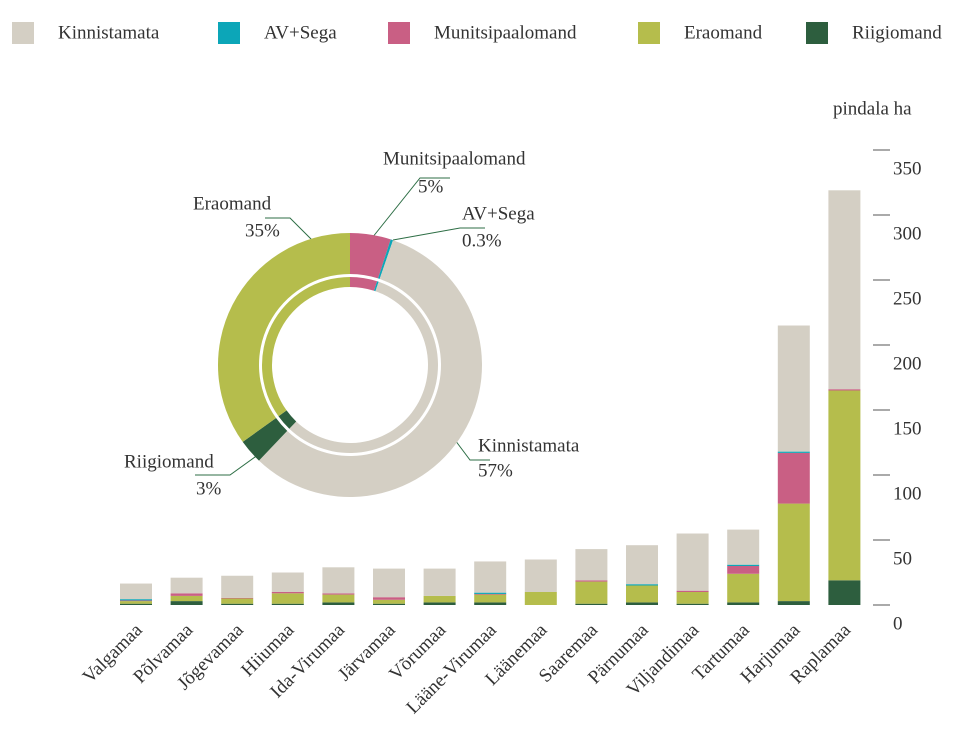  Describe the element at coordinates (495, 470) in the screenshot. I see `pie-value-label: 57%` at that location.